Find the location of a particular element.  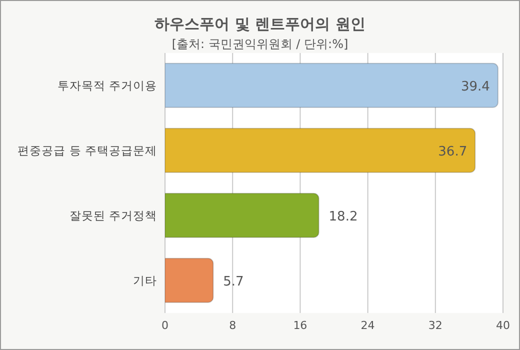

x-tick-label: 0 is located at coordinates (165, 325).